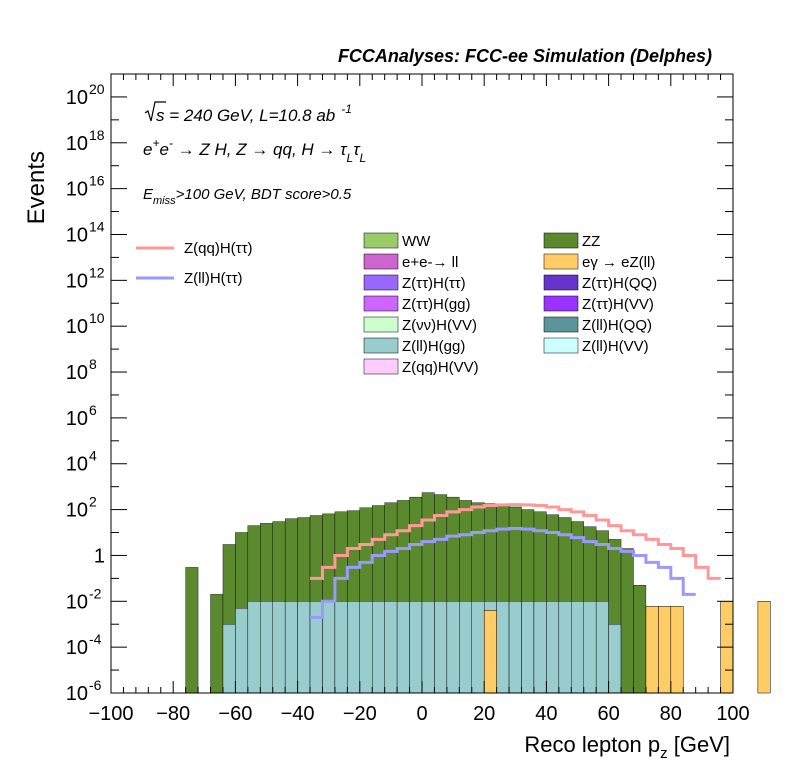 The width and height of the screenshot is (796, 772). What do you see at coordinates (84, 691) in the screenshot?
I see `y-tick-label: 10⁻⁶` at bounding box center [84, 691].